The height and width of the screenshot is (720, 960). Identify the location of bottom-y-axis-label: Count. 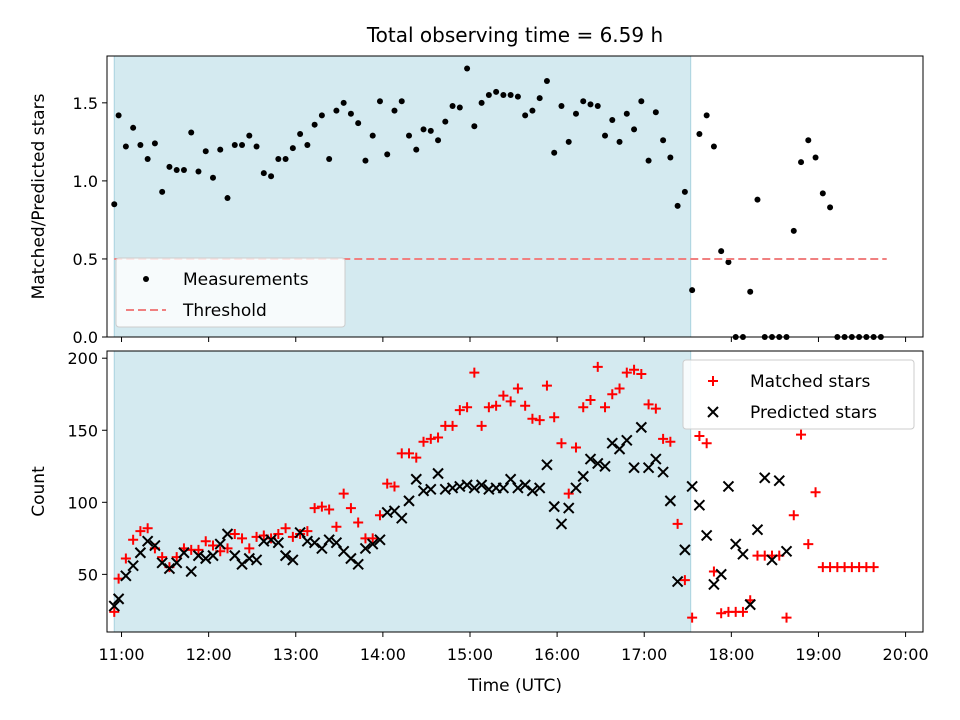
(39, 491).